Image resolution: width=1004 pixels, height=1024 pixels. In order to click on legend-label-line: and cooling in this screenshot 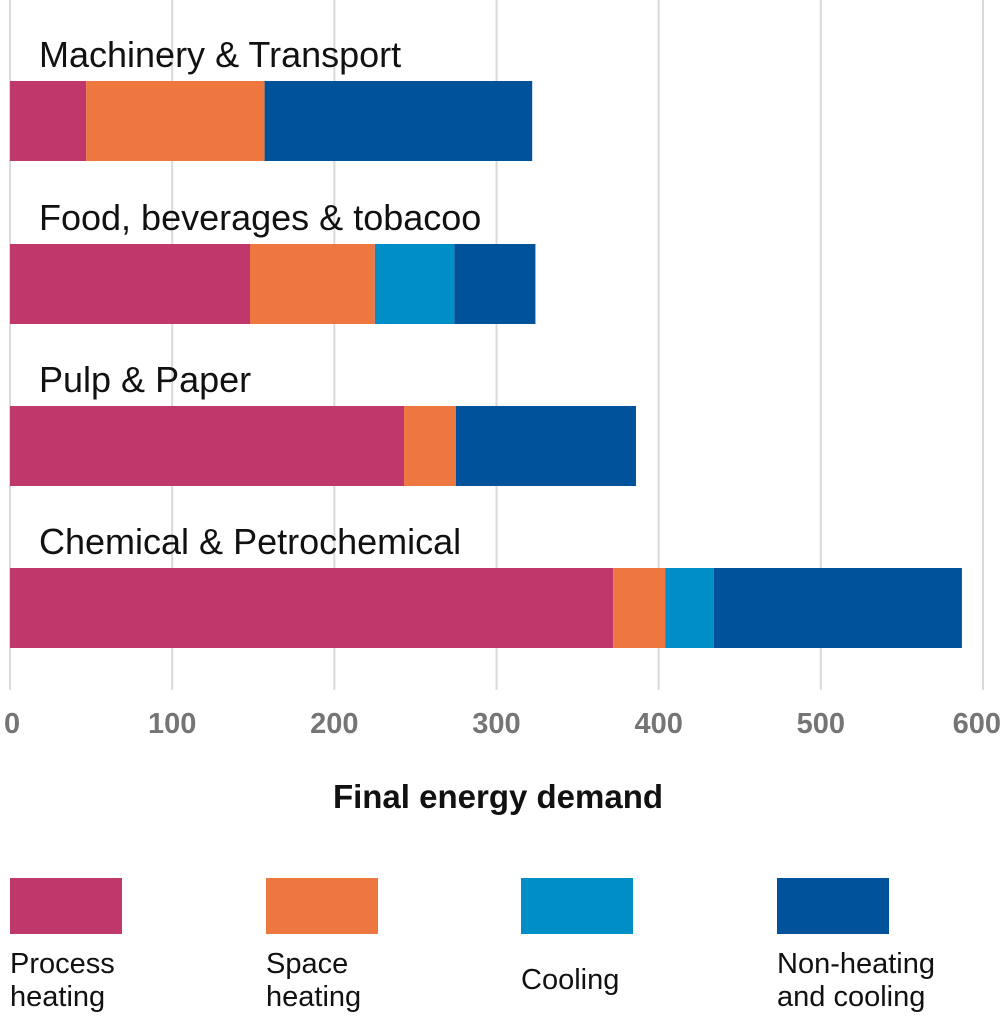, I will do `click(851, 997)`.